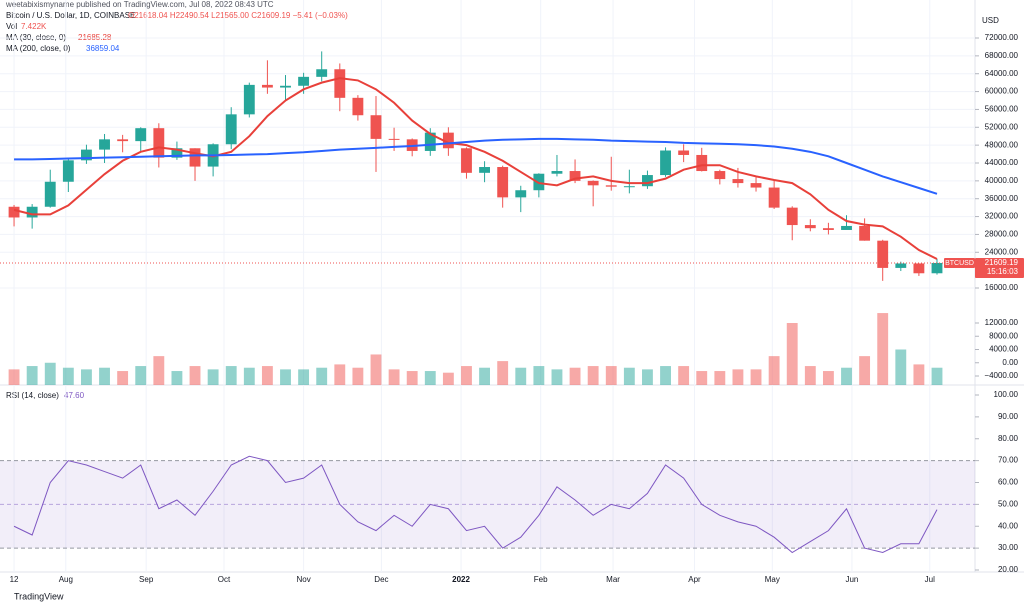 This screenshot has width=1024, height=607. I want to click on y-tick-label: 30.00, so click(1008, 547).